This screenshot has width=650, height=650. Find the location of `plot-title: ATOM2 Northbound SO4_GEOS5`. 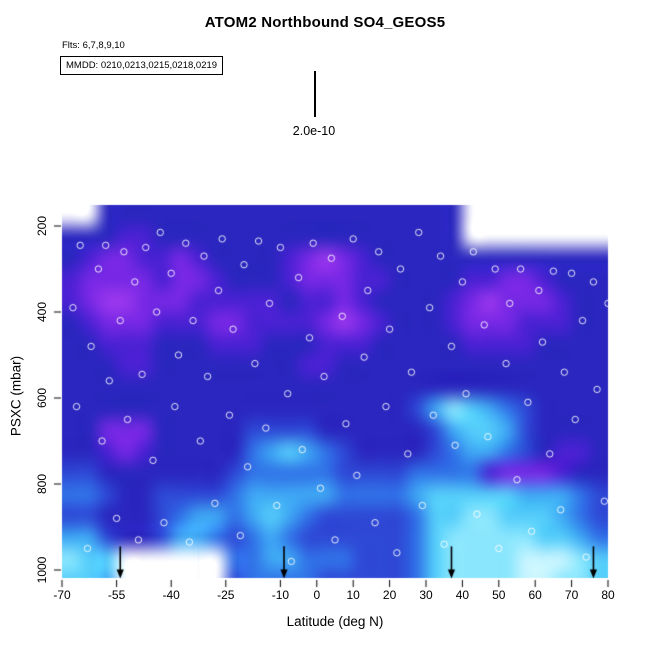

plot-title: ATOM2 Northbound SO4_GEOS5 is located at coordinates (325, 22).